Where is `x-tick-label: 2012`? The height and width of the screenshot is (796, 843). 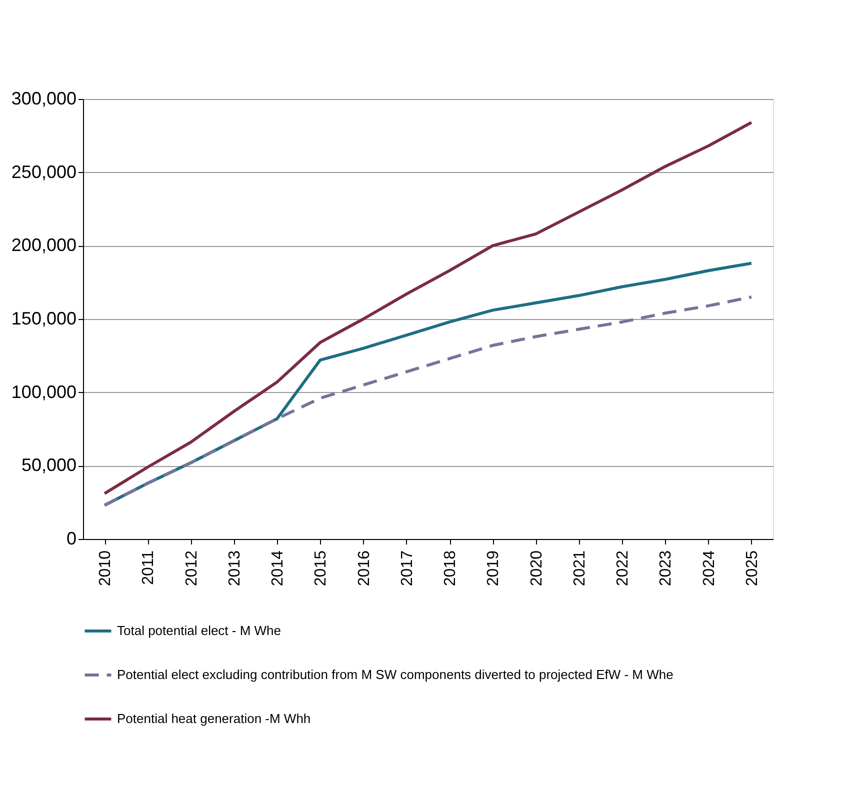
x-tick-label: 2012 is located at coordinates (191, 568).